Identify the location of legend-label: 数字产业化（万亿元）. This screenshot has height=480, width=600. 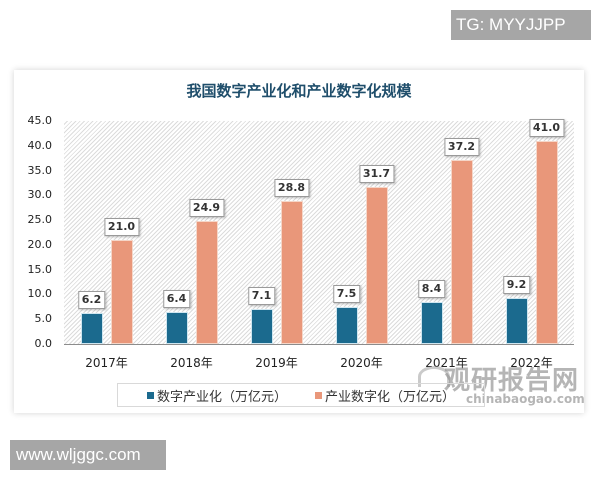
(221, 397).